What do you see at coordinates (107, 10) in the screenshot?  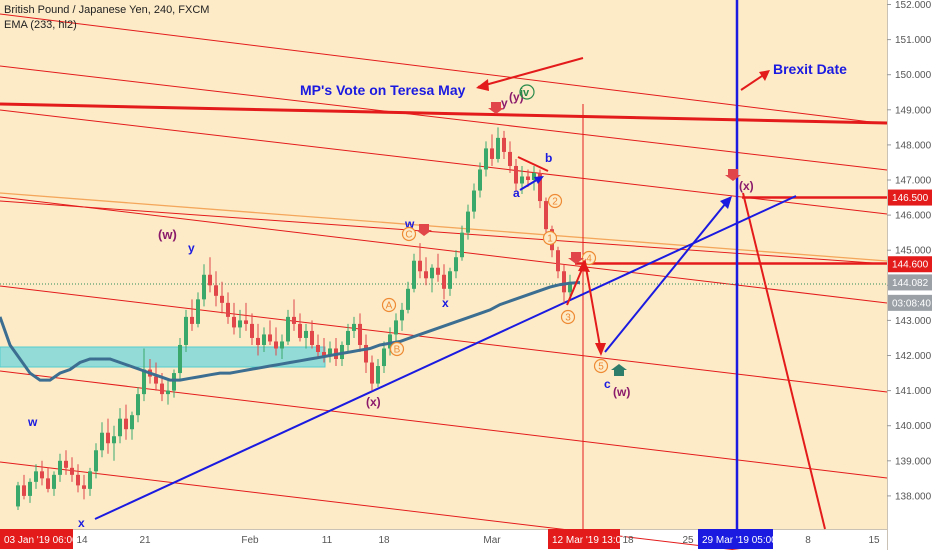 I see `symbol-title: British Pound / Japanese Yen, 240, FXCM` at bounding box center [107, 10].